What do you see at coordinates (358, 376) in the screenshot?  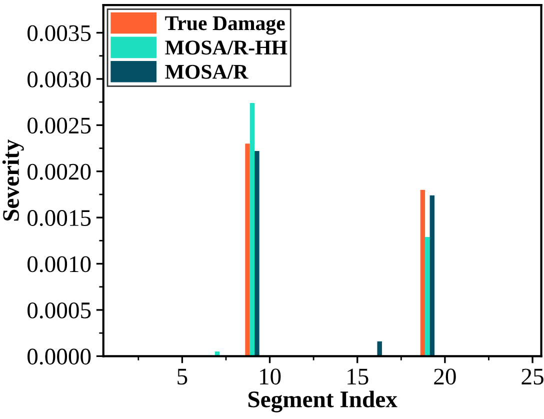 I see `x-tick-label: 15` at bounding box center [358, 376].